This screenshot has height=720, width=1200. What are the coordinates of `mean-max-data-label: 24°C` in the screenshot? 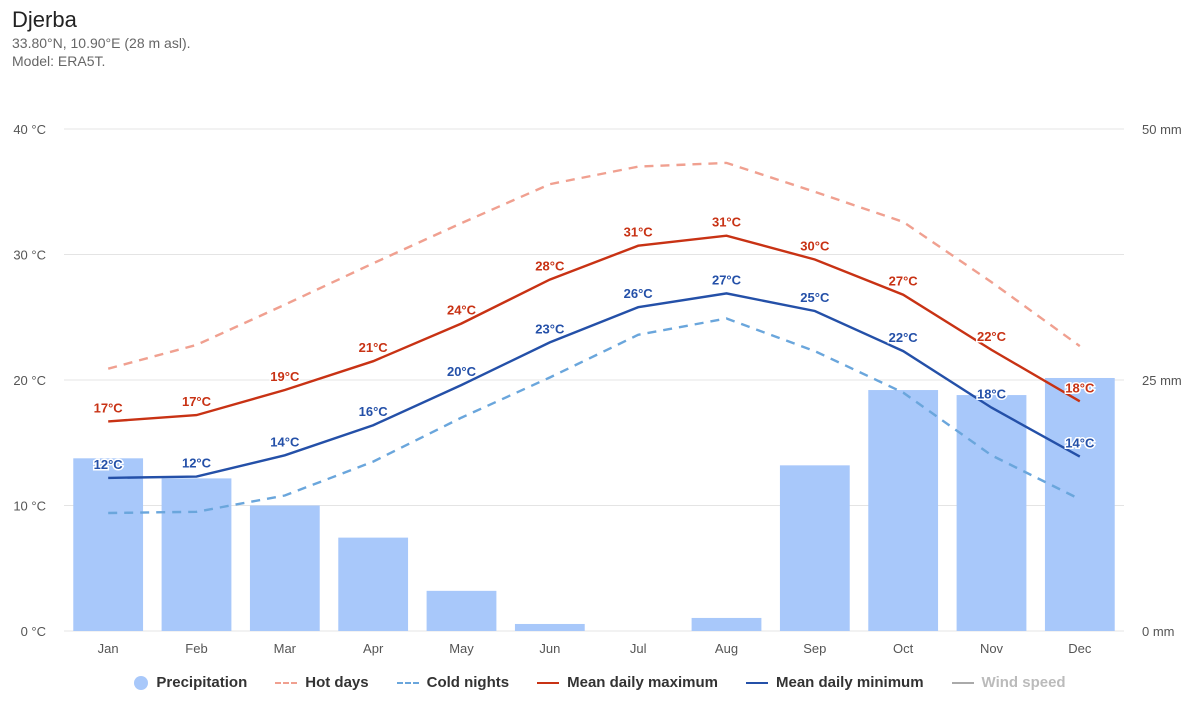 It's located at (462, 310).